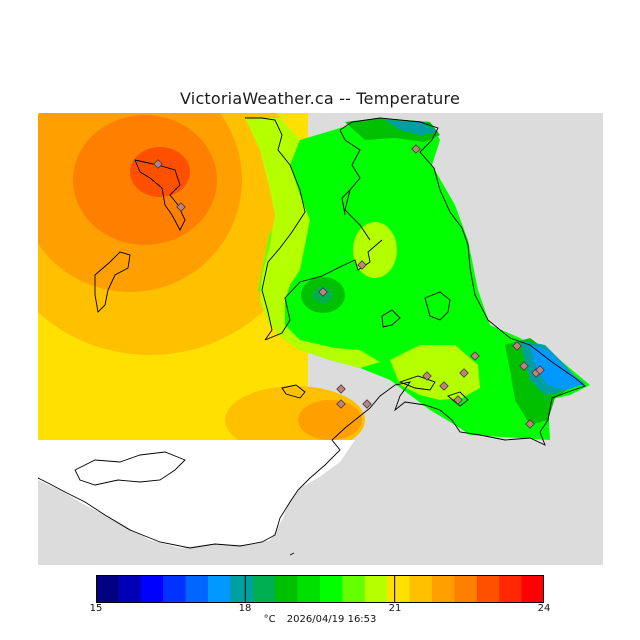  What do you see at coordinates (320, 98) in the screenshot?
I see `map-title: VictoriaWeather.ca -- Temperature` at bounding box center [320, 98].